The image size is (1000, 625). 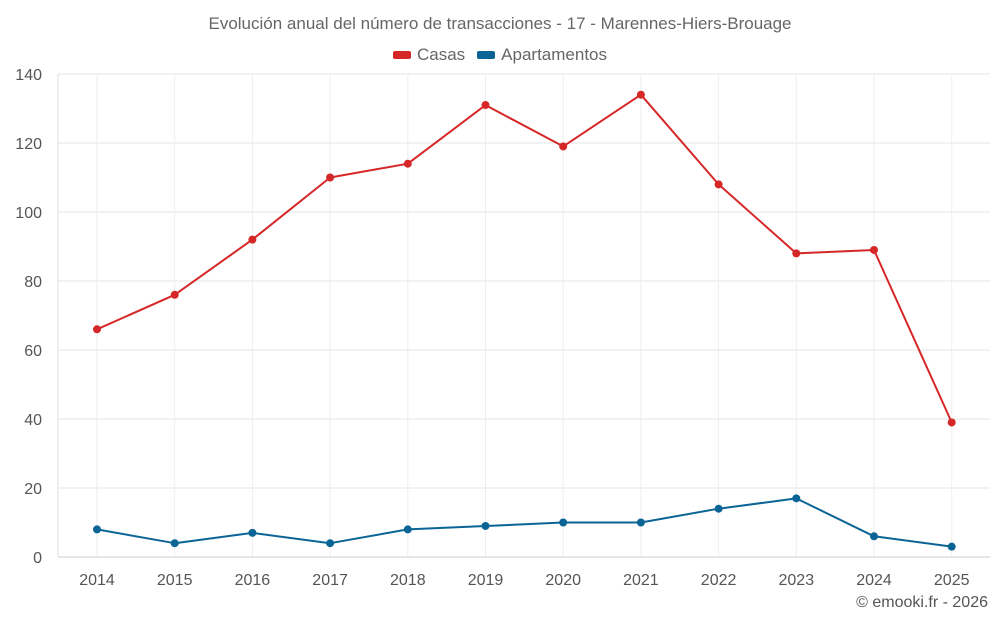 I want to click on x-tick-label: 2025, so click(x=952, y=580).